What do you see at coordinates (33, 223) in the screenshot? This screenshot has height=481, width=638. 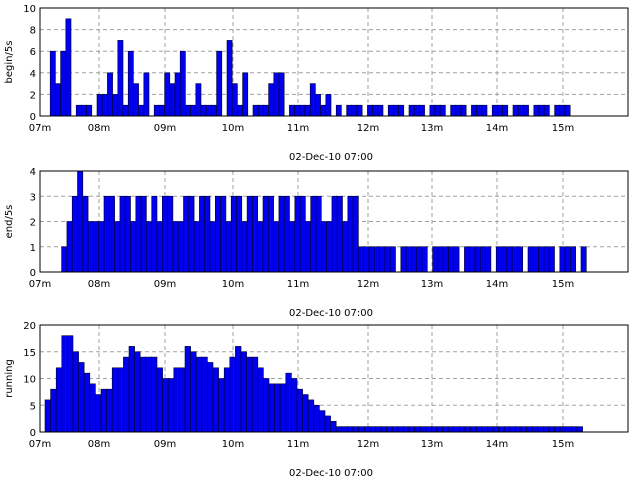 I see `y-tick-label: 2` at bounding box center [33, 223].